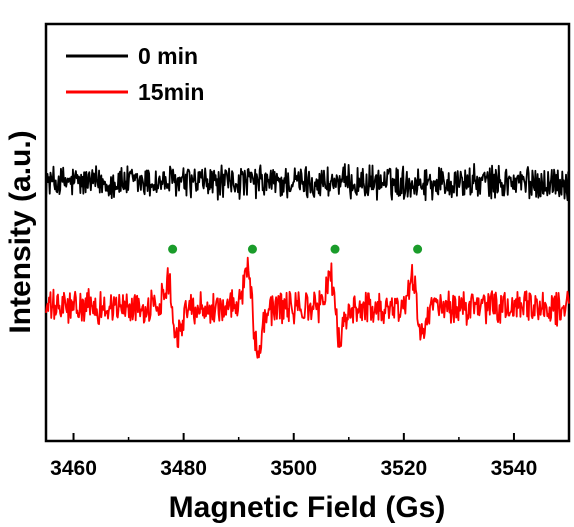  What do you see at coordinates (307, 182) in the screenshot?
I see `series-line-0-min` at bounding box center [307, 182].